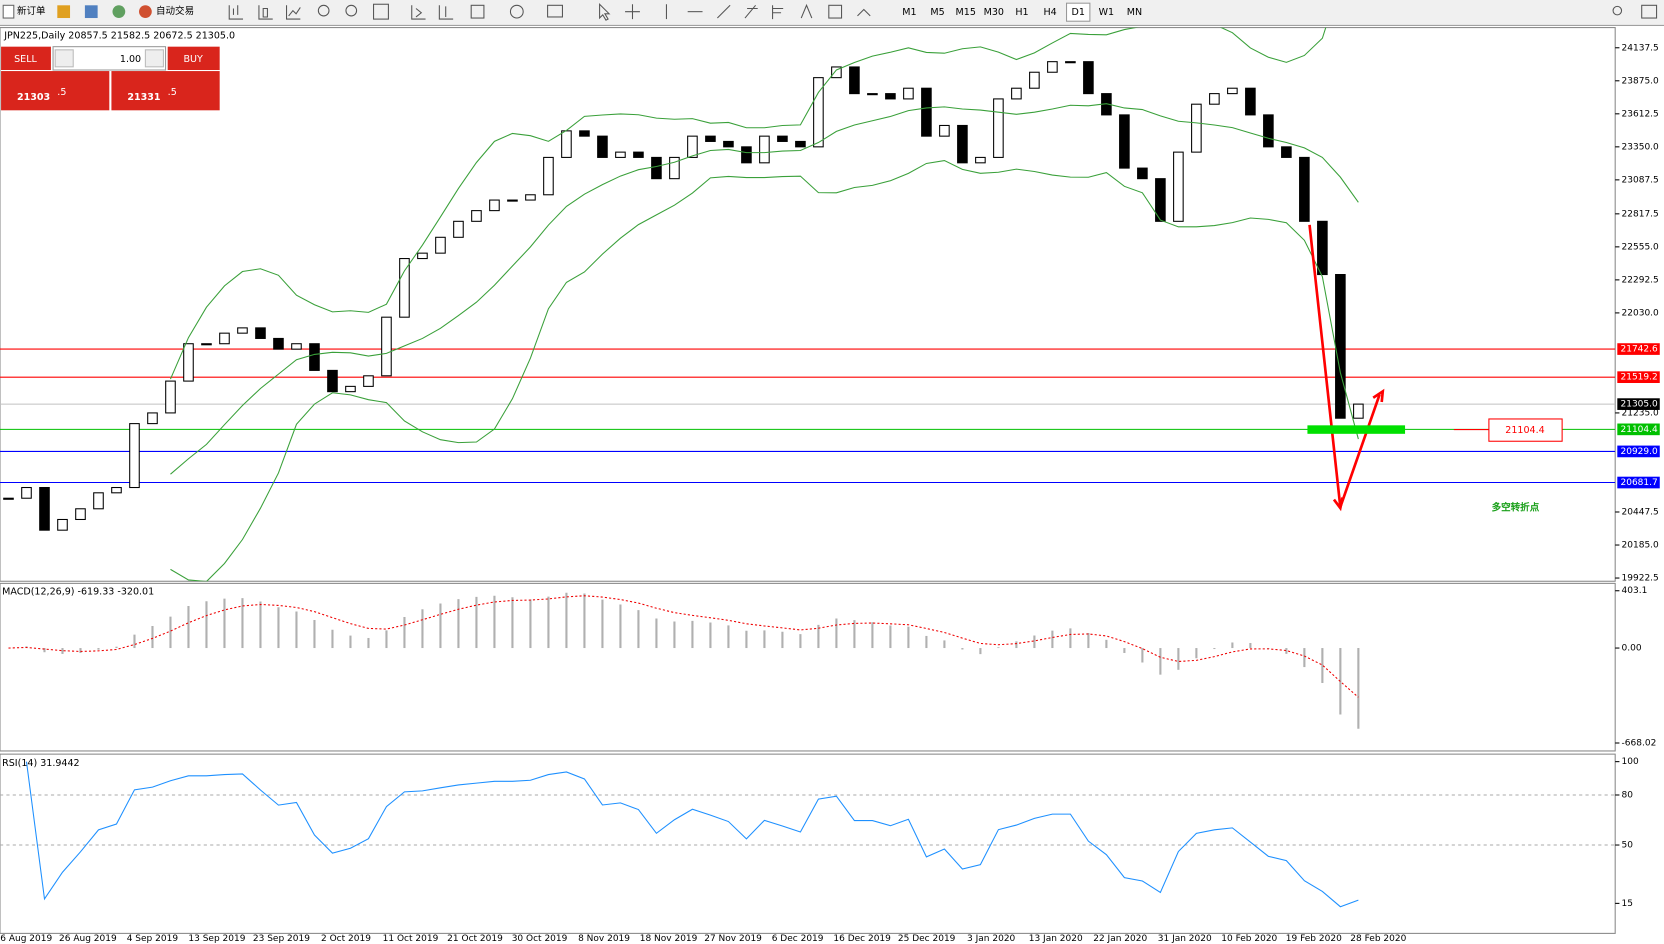 This screenshot has height=944, width=1664. Describe the element at coordinates (1134, 12) in the screenshot. I see `timeframe: MN` at that location.